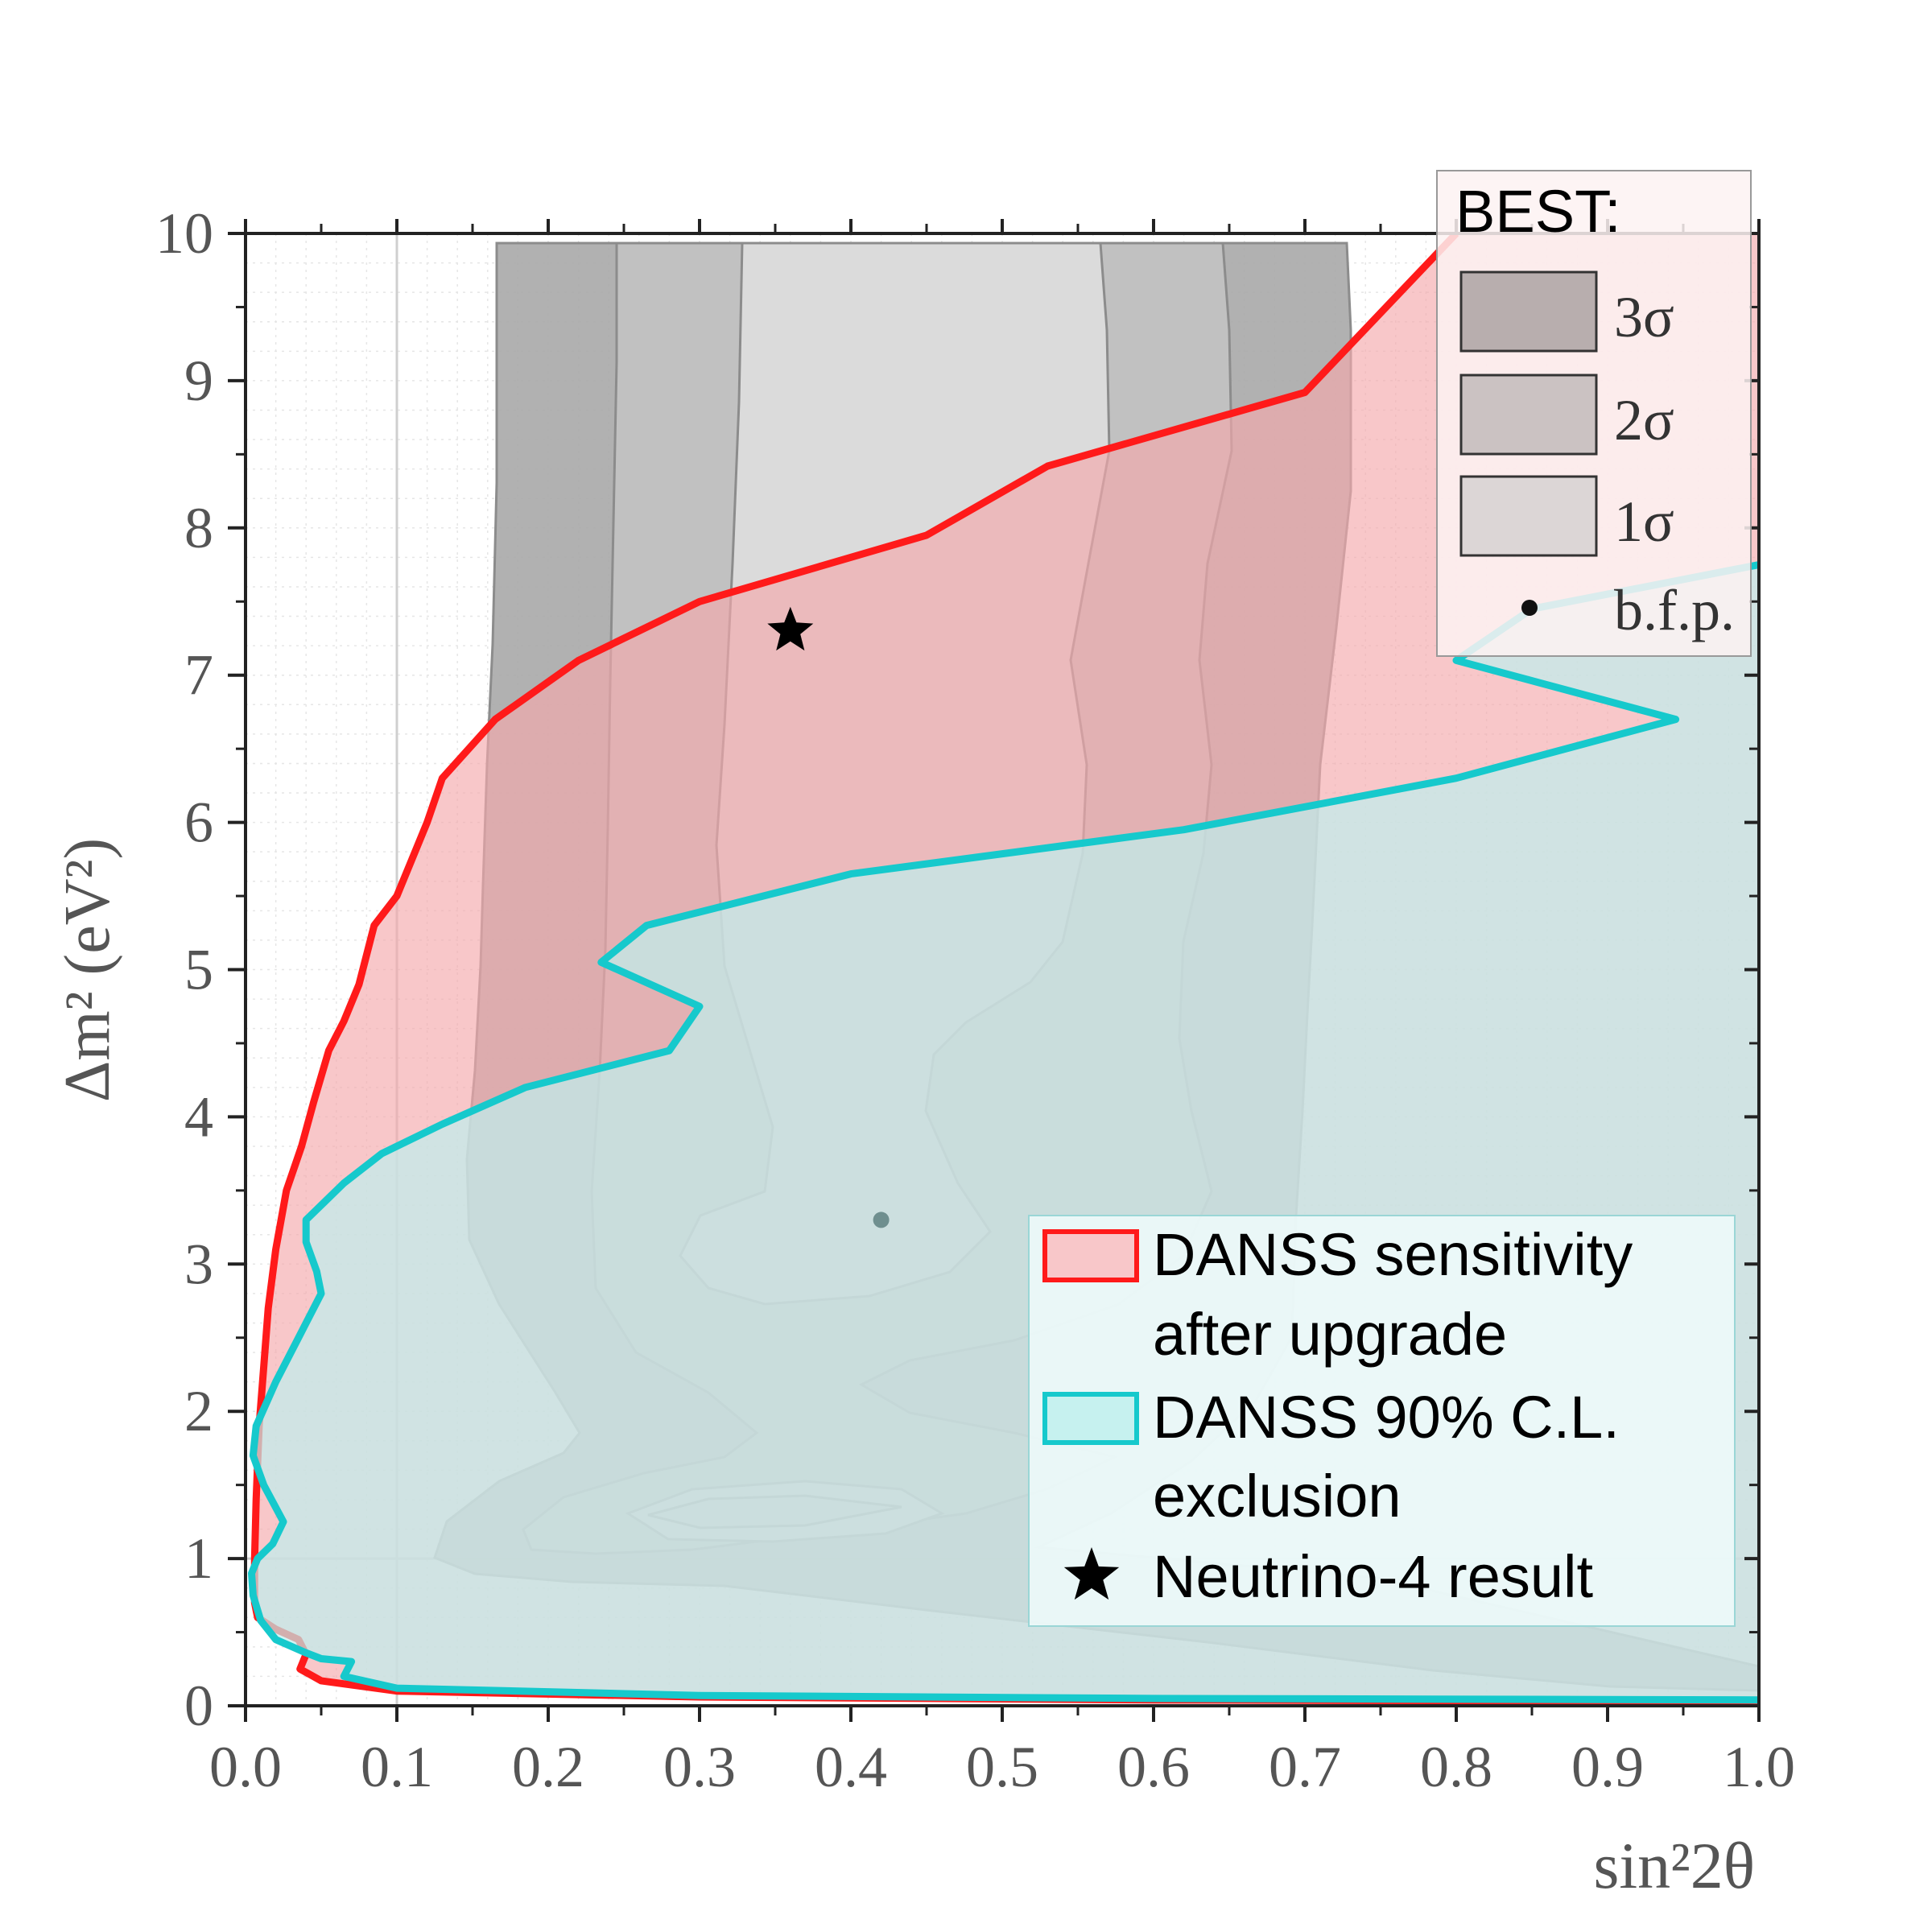 This screenshot has height=1932, width=1932. What do you see at coordinates (1674, 610) in the screenshot?
I see `best-legend-point-label: b.f.p.` at bounding box center [1674, 610].